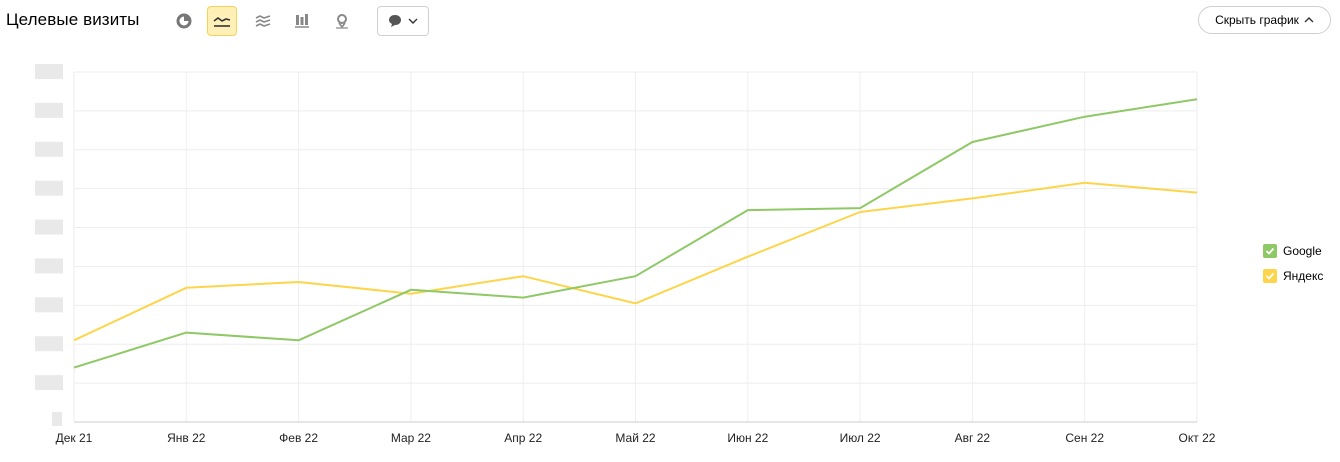 This screenshot has height=462, width=1340. What do you see at coordinates (523, 438) in the screenshot?
I see `x-tick-label: Апр 22` at bounding box center [523, 438].